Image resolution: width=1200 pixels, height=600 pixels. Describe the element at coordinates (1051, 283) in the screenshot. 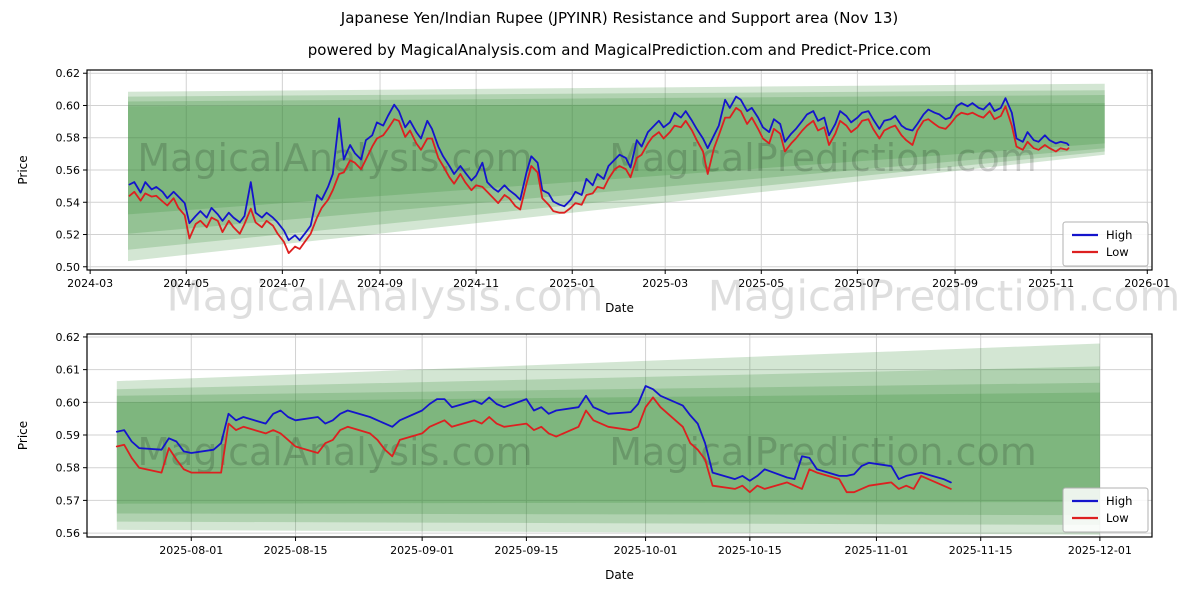

I see `x-tick-label: 2025-11` at that location.